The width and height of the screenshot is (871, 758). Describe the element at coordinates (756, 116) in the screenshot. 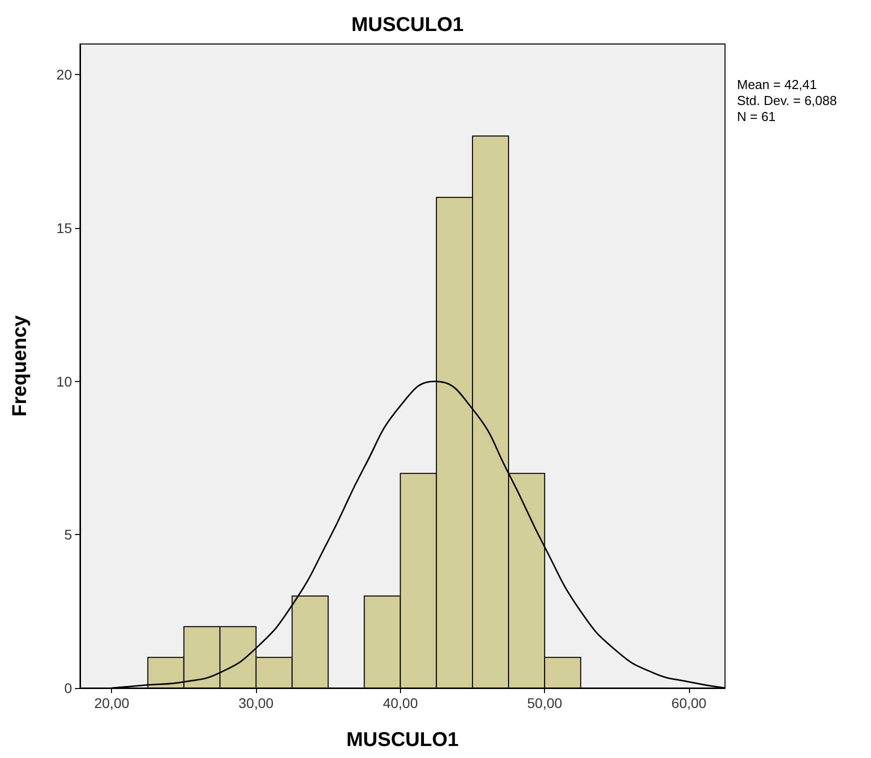

I see `text: N = 61` at that location.